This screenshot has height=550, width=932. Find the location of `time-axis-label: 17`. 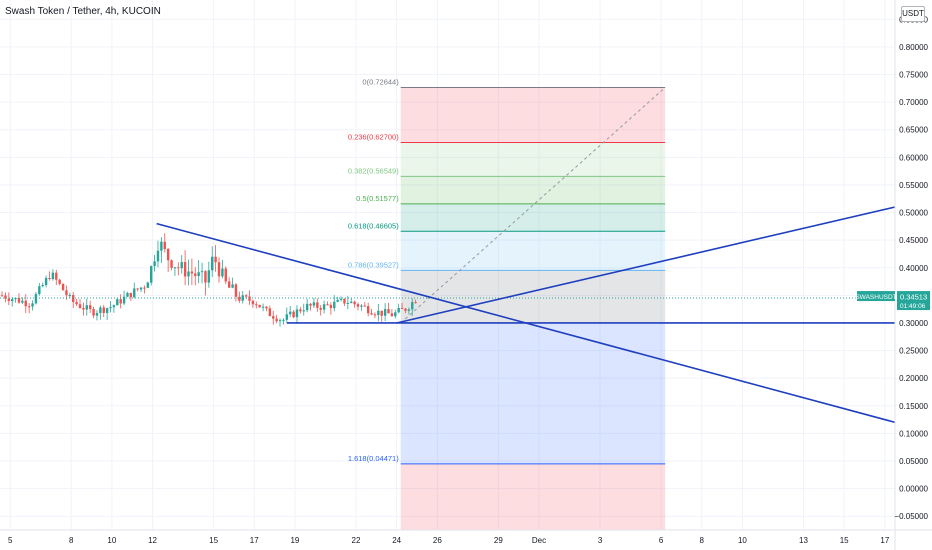

time-axis-label: 17 is located at coordinates (884, 540).